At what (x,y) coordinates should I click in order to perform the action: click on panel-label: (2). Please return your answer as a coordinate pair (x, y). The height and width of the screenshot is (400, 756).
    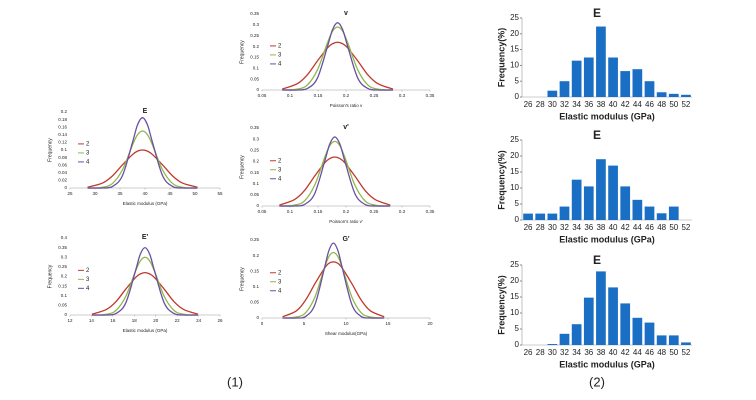
    Looking at the image, I should click on (597, 381).